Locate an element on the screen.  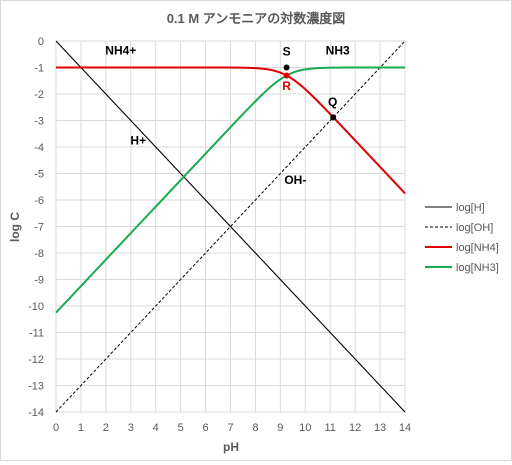
label-oh-minus: OH- is located at coordinates (295, 180).